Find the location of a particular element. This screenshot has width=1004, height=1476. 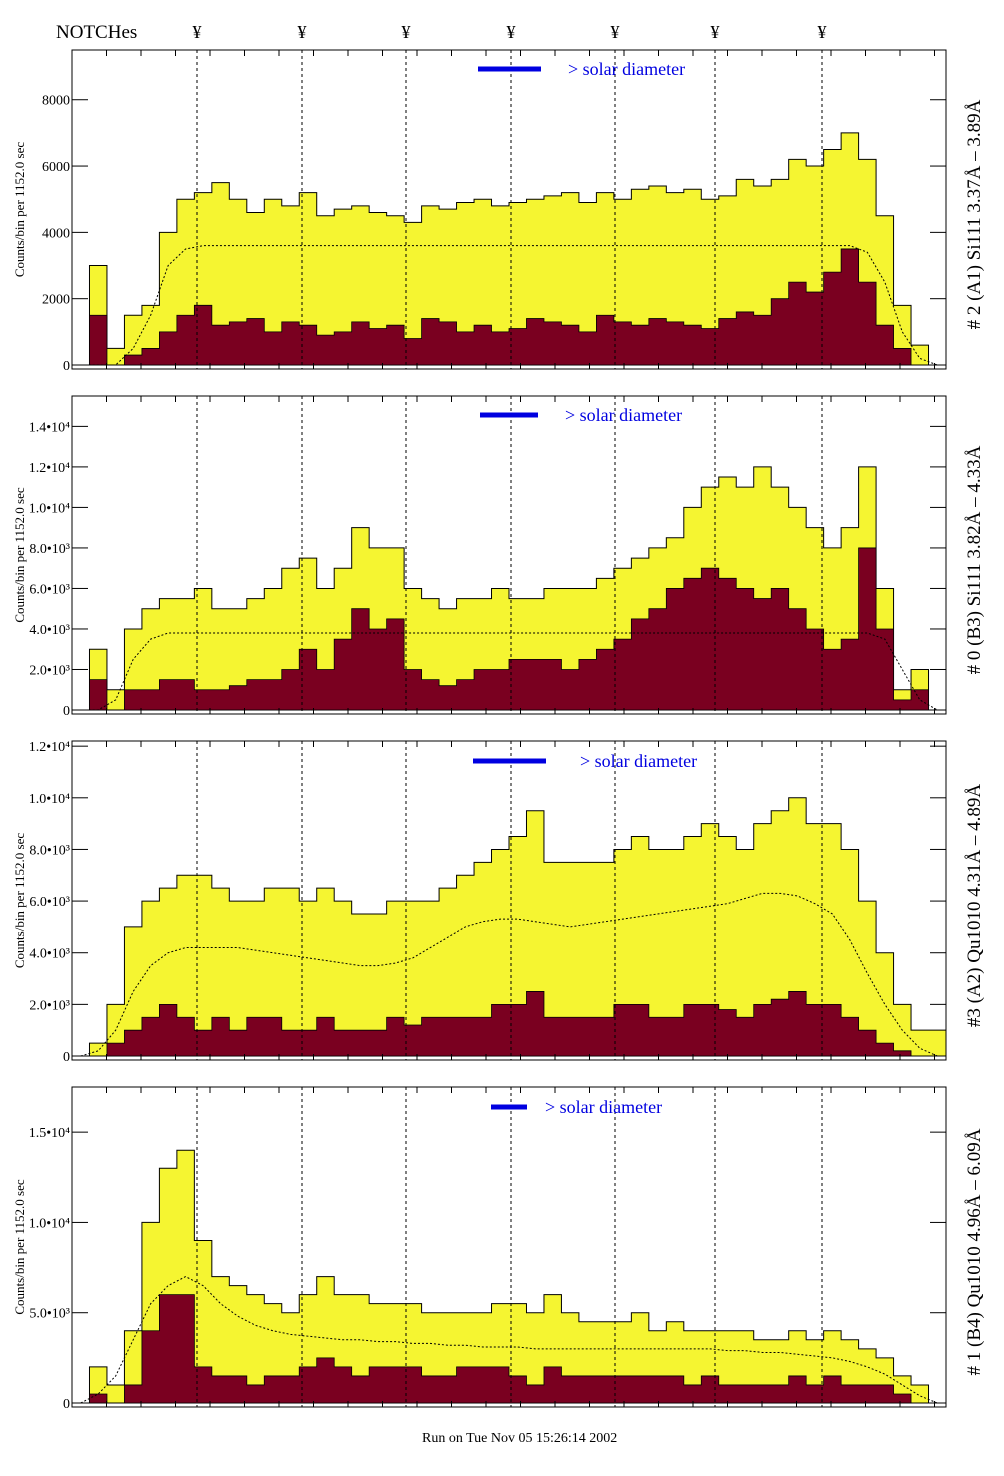

spectrometer-label: # 0 (B3) Si111 3.82Å – 4.33Å is located at coordinates (974, 559).